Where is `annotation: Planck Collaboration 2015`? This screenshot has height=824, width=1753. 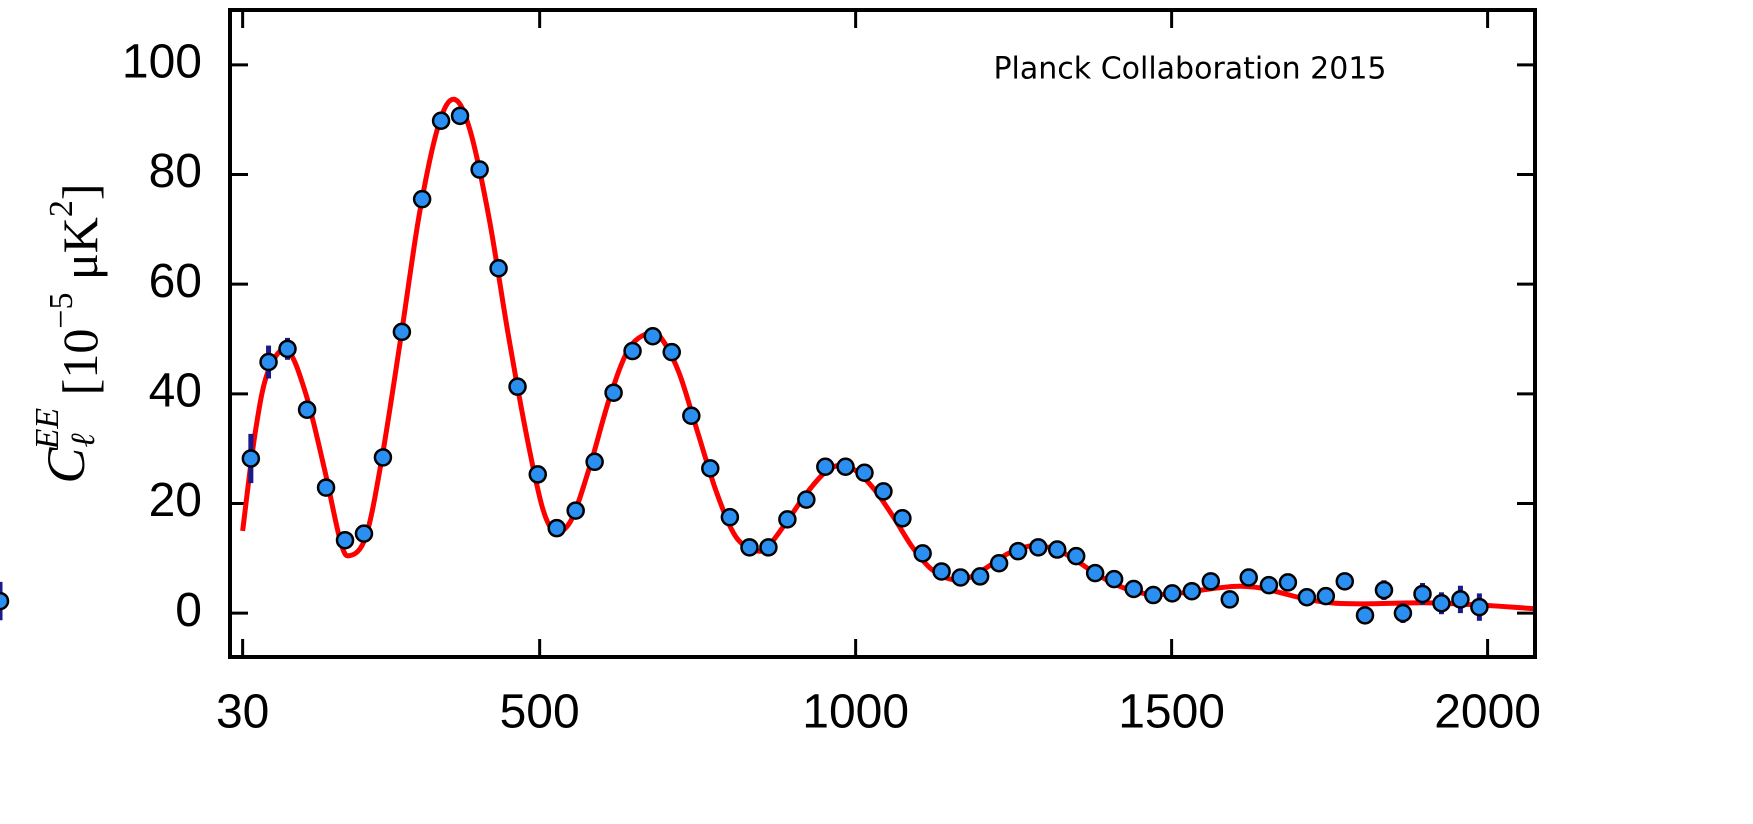
annotation: Planck Collaboration 2015 is located at coordinates (1189, 69).